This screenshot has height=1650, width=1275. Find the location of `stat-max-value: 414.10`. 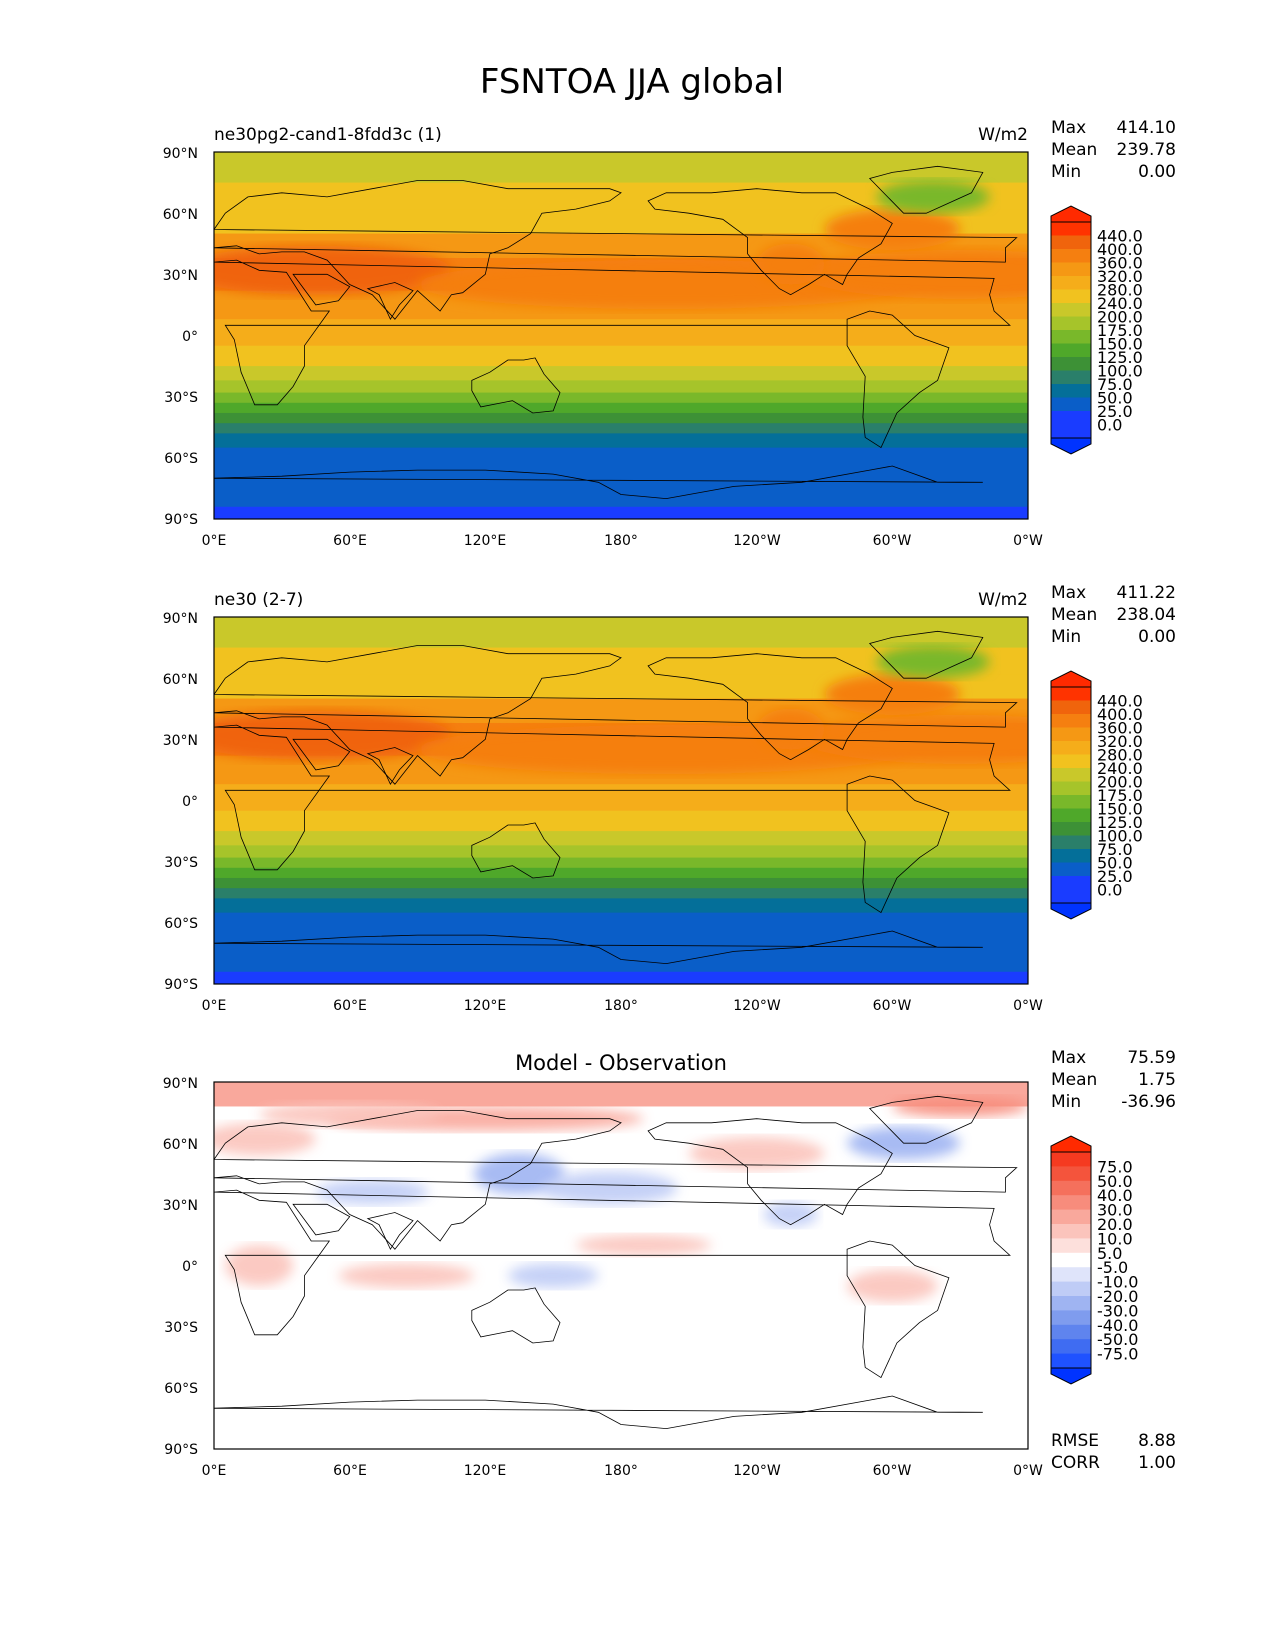

stat-max-value: 414.10 is located at coordinates (1146, 128).